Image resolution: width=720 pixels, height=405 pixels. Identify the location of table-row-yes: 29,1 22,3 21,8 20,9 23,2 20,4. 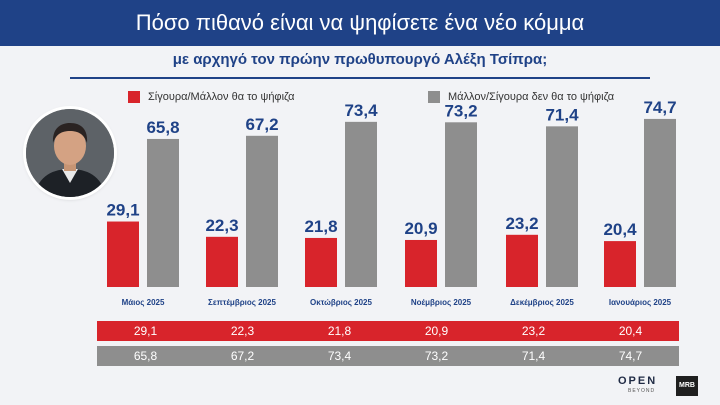
(388, 331).